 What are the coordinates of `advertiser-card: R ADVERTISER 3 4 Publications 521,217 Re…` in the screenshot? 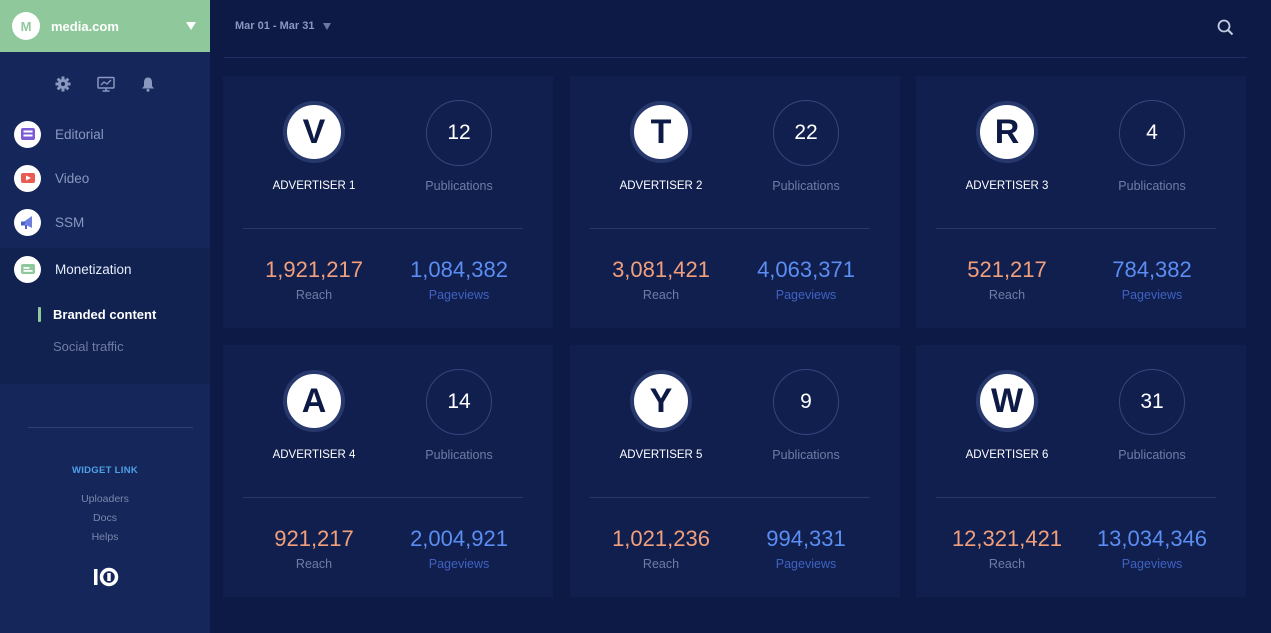 It's located at (1081, 202).